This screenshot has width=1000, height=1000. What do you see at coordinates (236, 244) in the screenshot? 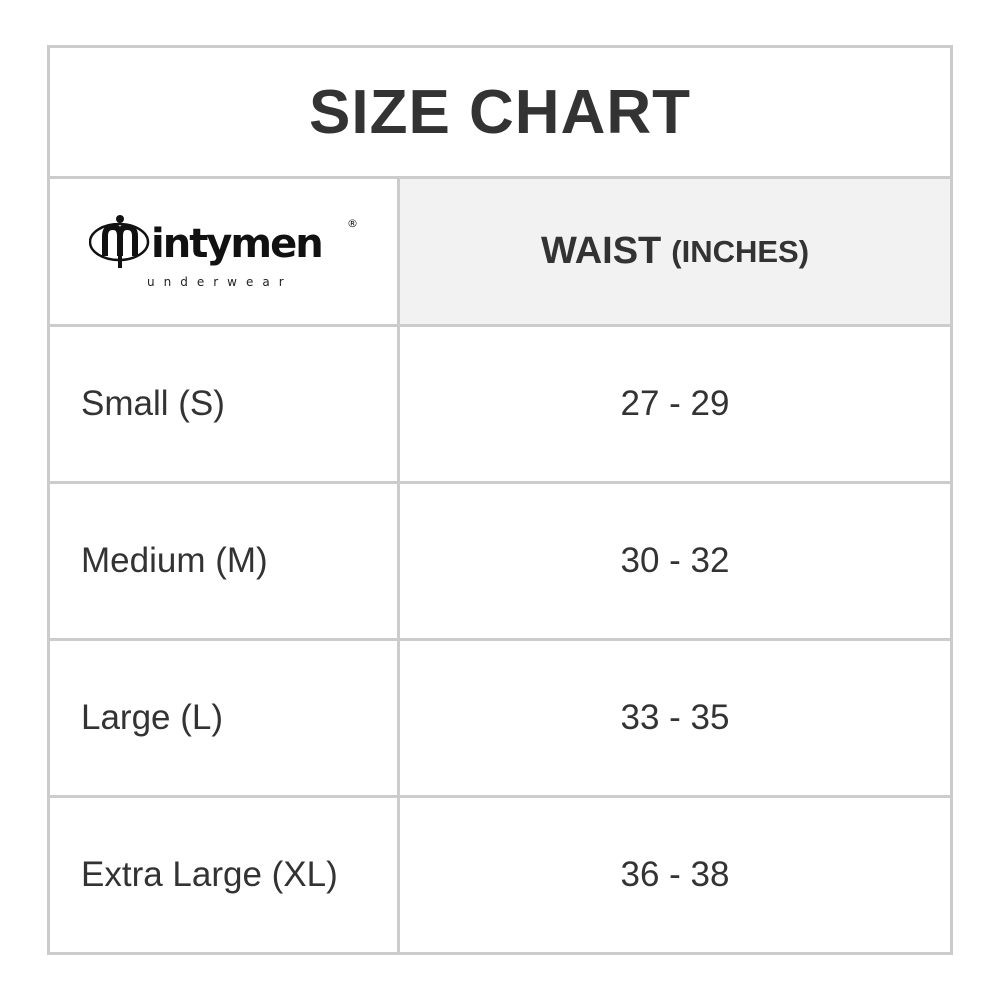
I see `svg-text: intymen` at bounding box center [236, 244].